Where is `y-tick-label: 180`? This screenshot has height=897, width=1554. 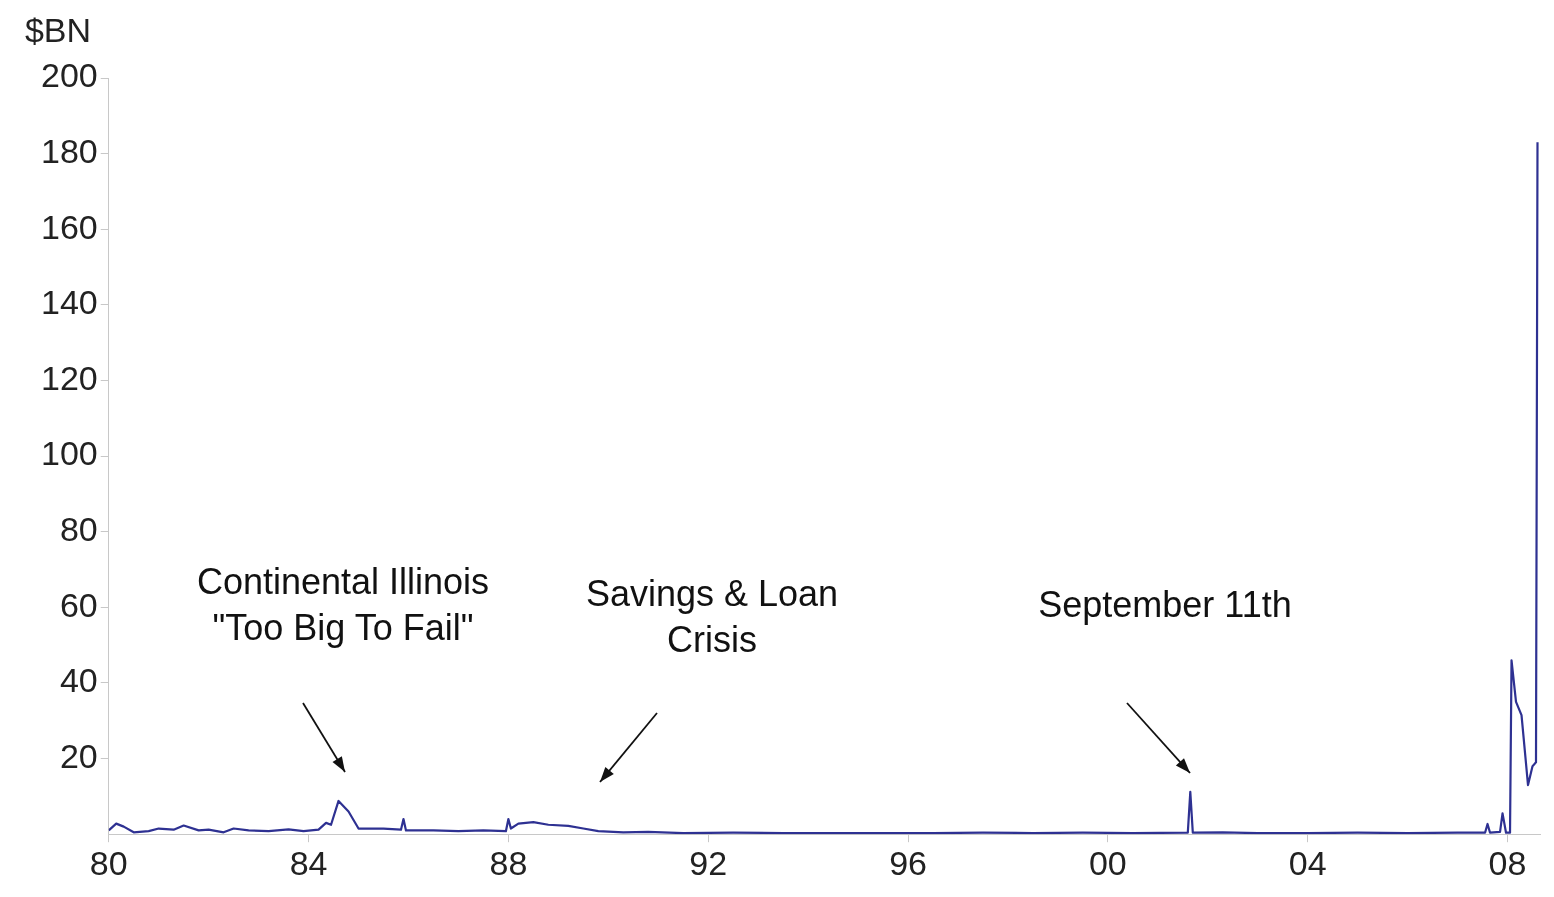 y-tick-label: 180 is located at coordinates (69, 150).